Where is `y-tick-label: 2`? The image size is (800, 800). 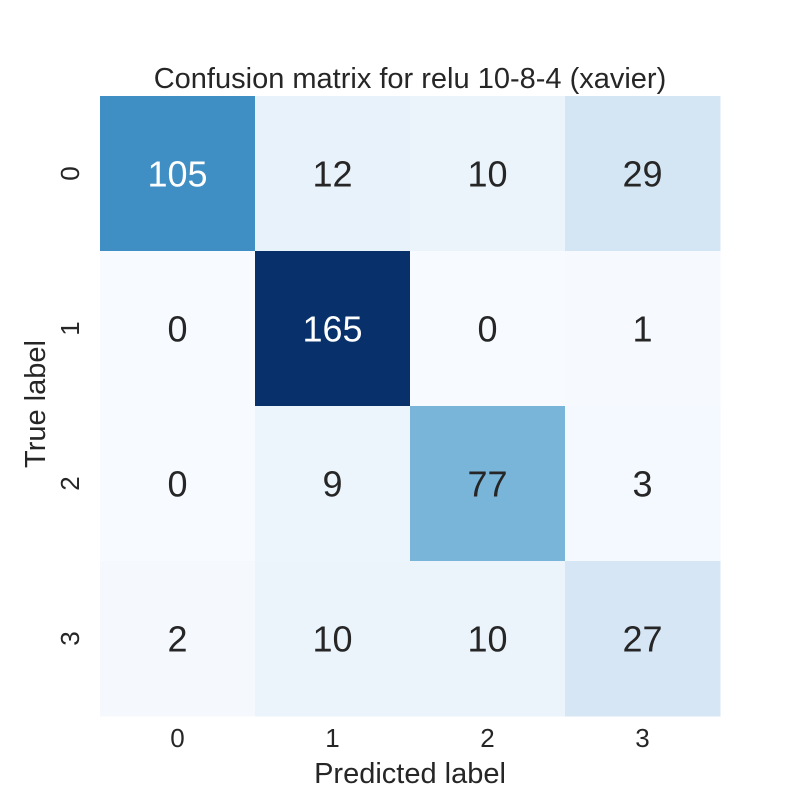
y-tick-label: 2 is located at coordinates (70, 483).